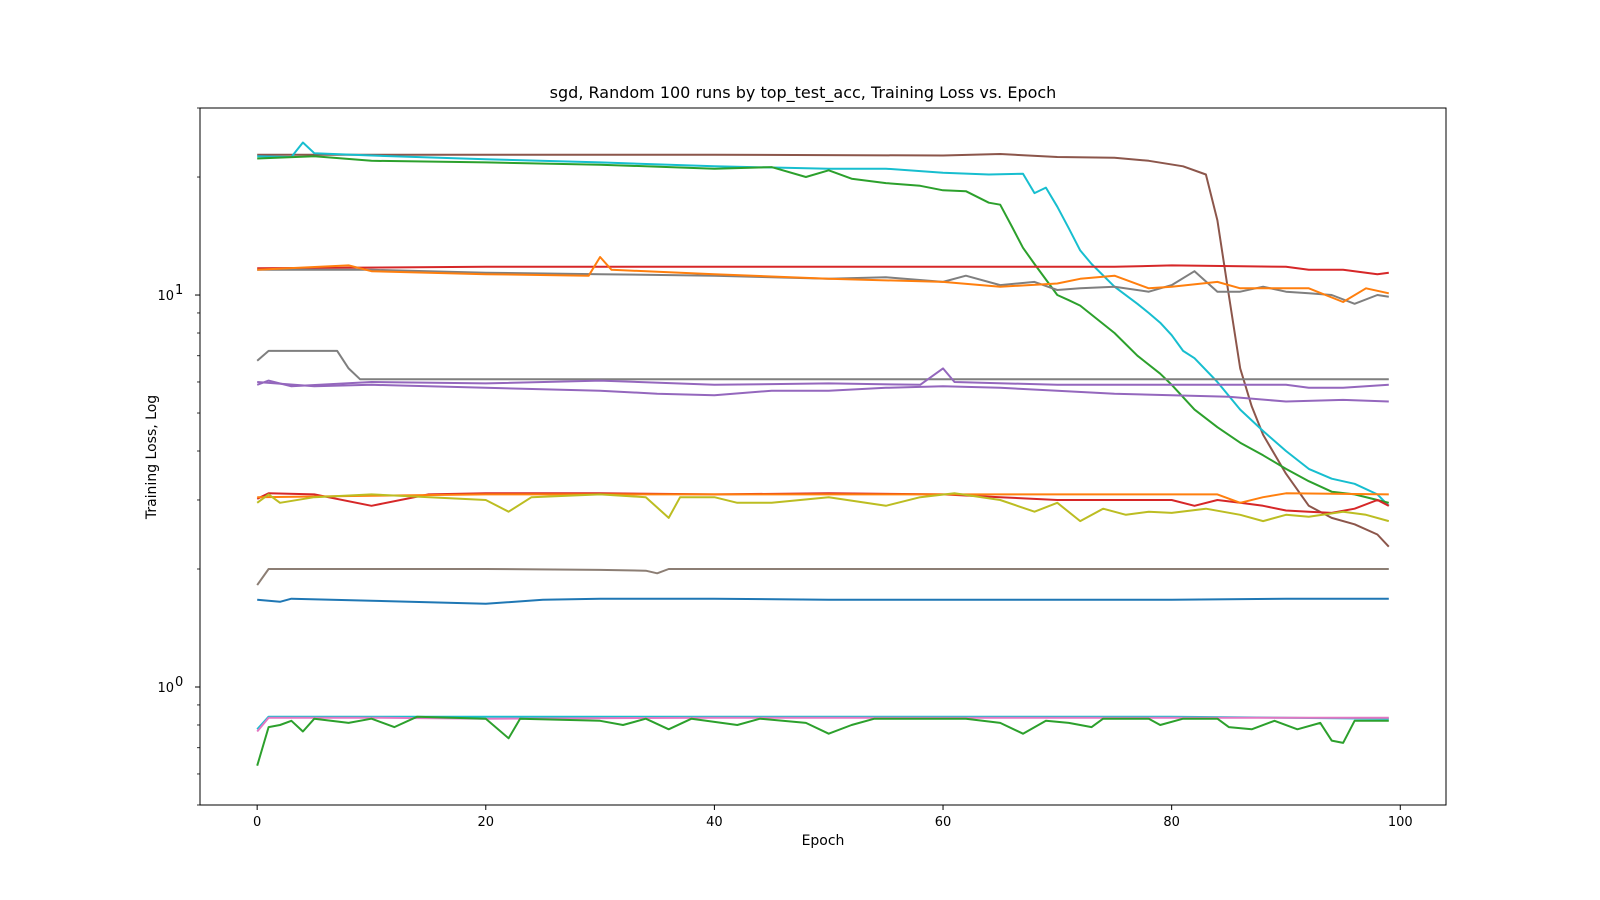 The width and height of the screenshot is (1600, 900). Describe the element at coordinates (943, 822) in the screenshot. I see `x-tick-label: 60` at that location.